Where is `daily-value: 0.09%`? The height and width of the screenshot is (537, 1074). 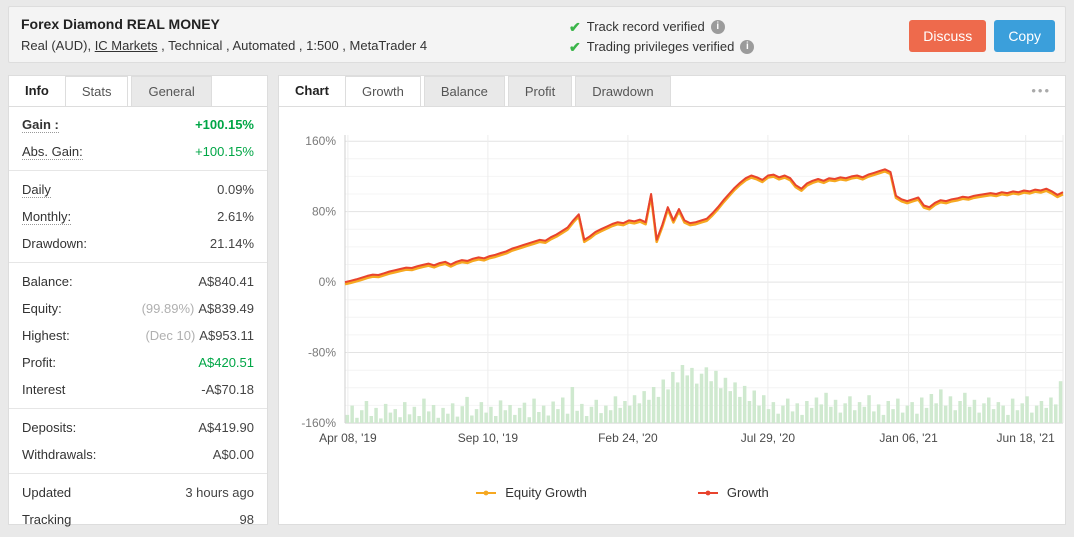
daily-value: 0.09% is located at coordinates (235, 189).